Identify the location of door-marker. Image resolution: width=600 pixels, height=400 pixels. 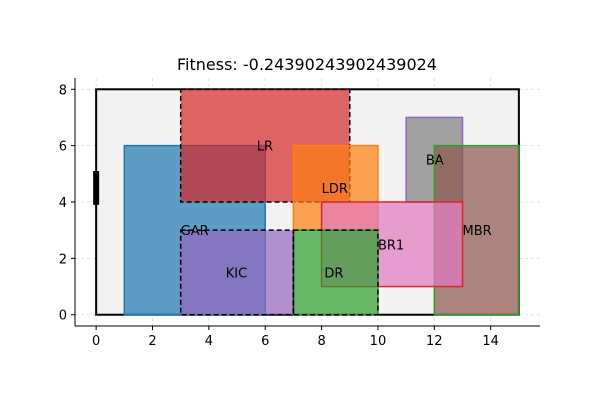
(96, 188).